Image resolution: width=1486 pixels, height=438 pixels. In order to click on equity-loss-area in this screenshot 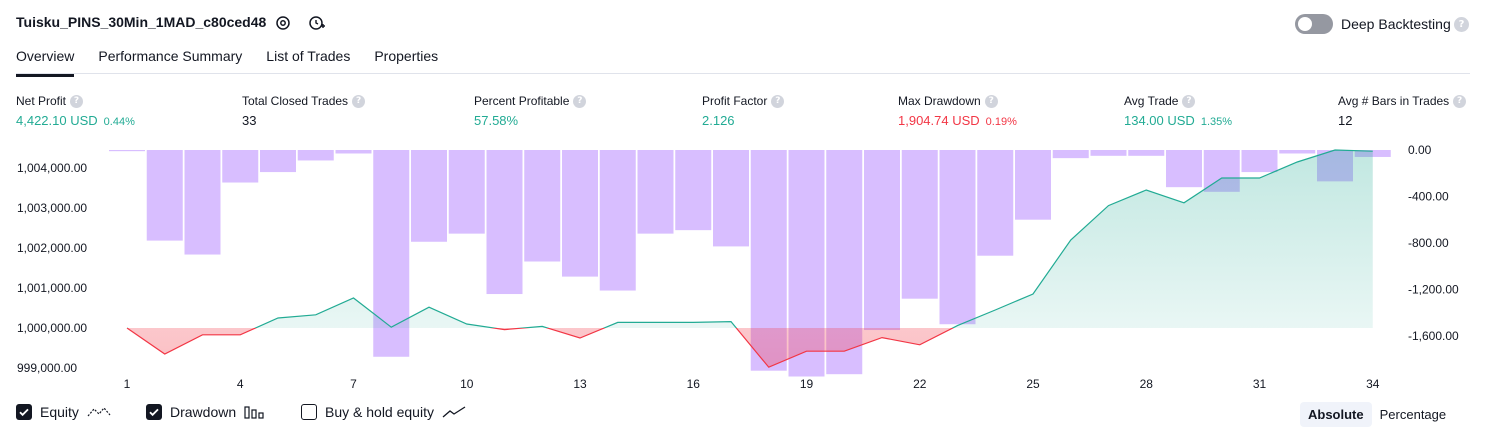, I will do `click(750, 348)`.